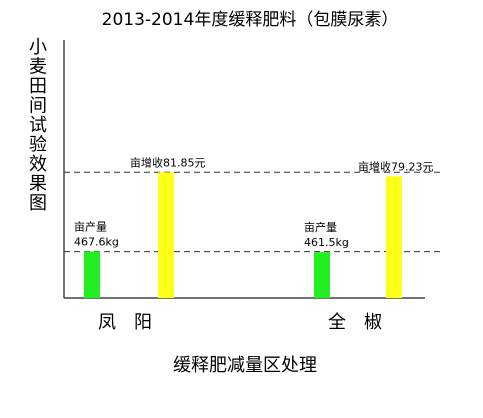 This screenshot has width=483, height=418. I want to click on x-tick-label: 凤 阳, so click(125, 322).